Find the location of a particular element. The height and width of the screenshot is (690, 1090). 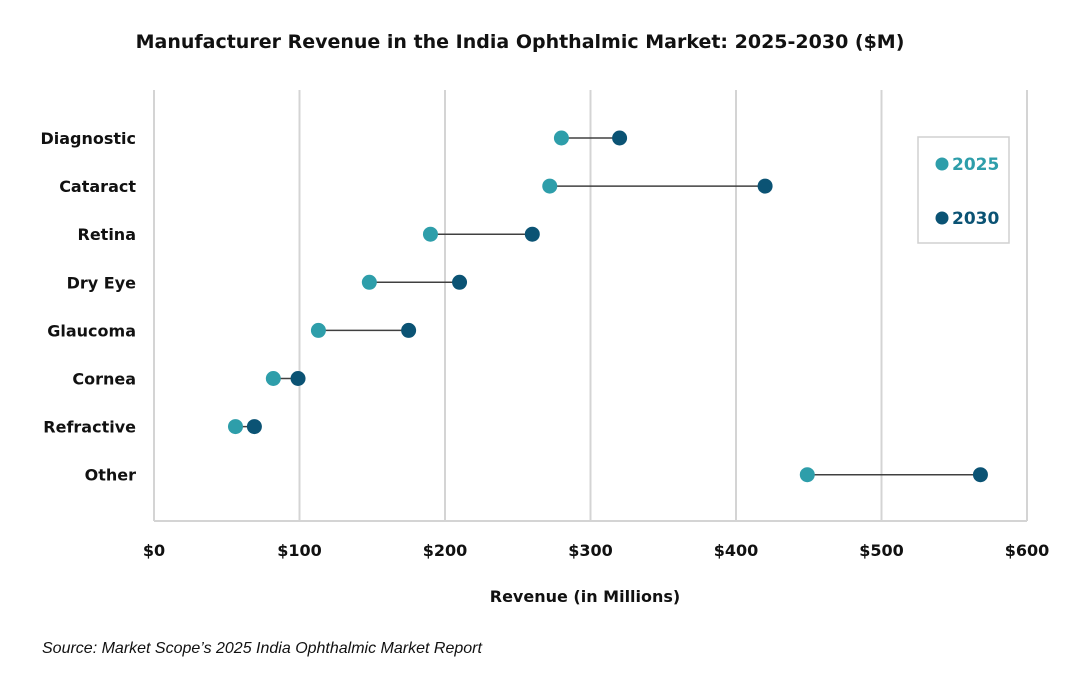

x-tick-labels: $0 $100 $200 $300 $400 $500 $600 is located at coordinates (596, 550).